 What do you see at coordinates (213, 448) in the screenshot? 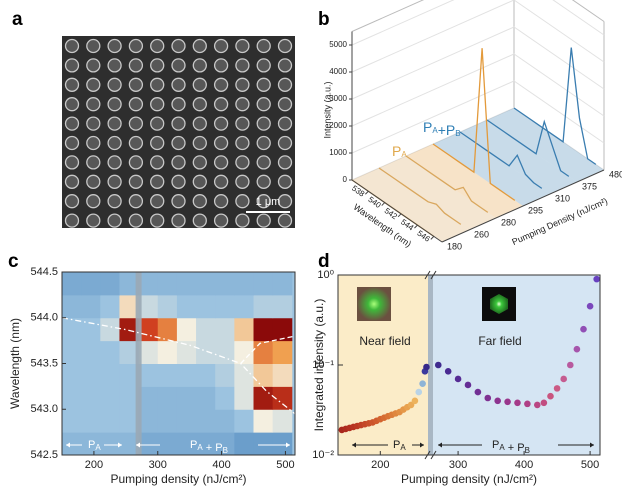
I see `annotation-text: + P` at bounding box center [213, 448].